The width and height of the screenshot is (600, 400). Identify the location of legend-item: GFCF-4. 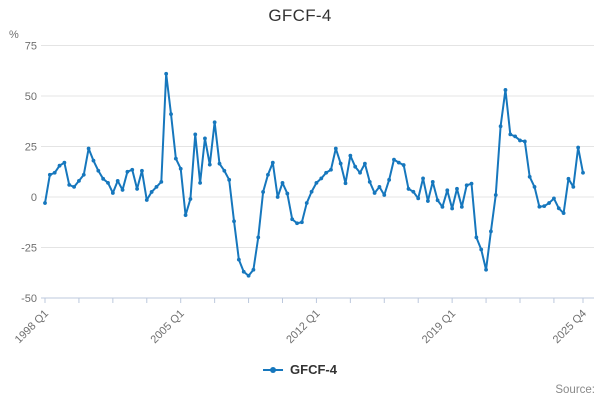
(300, 369).